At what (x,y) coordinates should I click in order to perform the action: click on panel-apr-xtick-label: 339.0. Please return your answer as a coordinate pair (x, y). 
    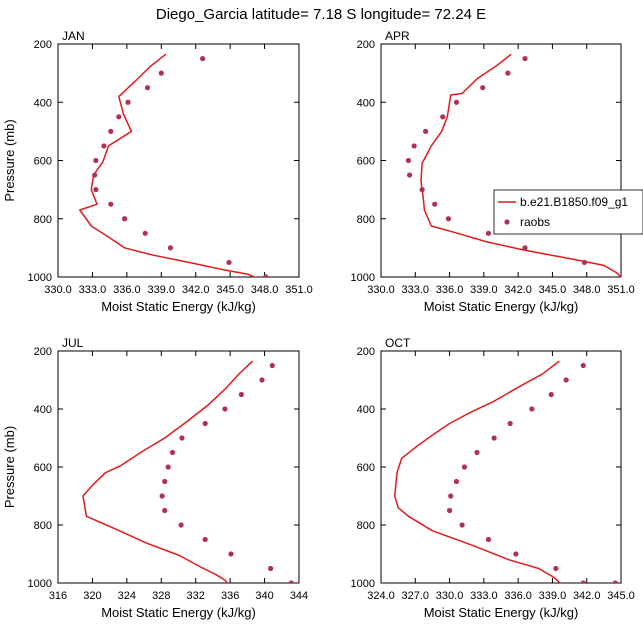
    Looking at the image, I should click on (484, 290).